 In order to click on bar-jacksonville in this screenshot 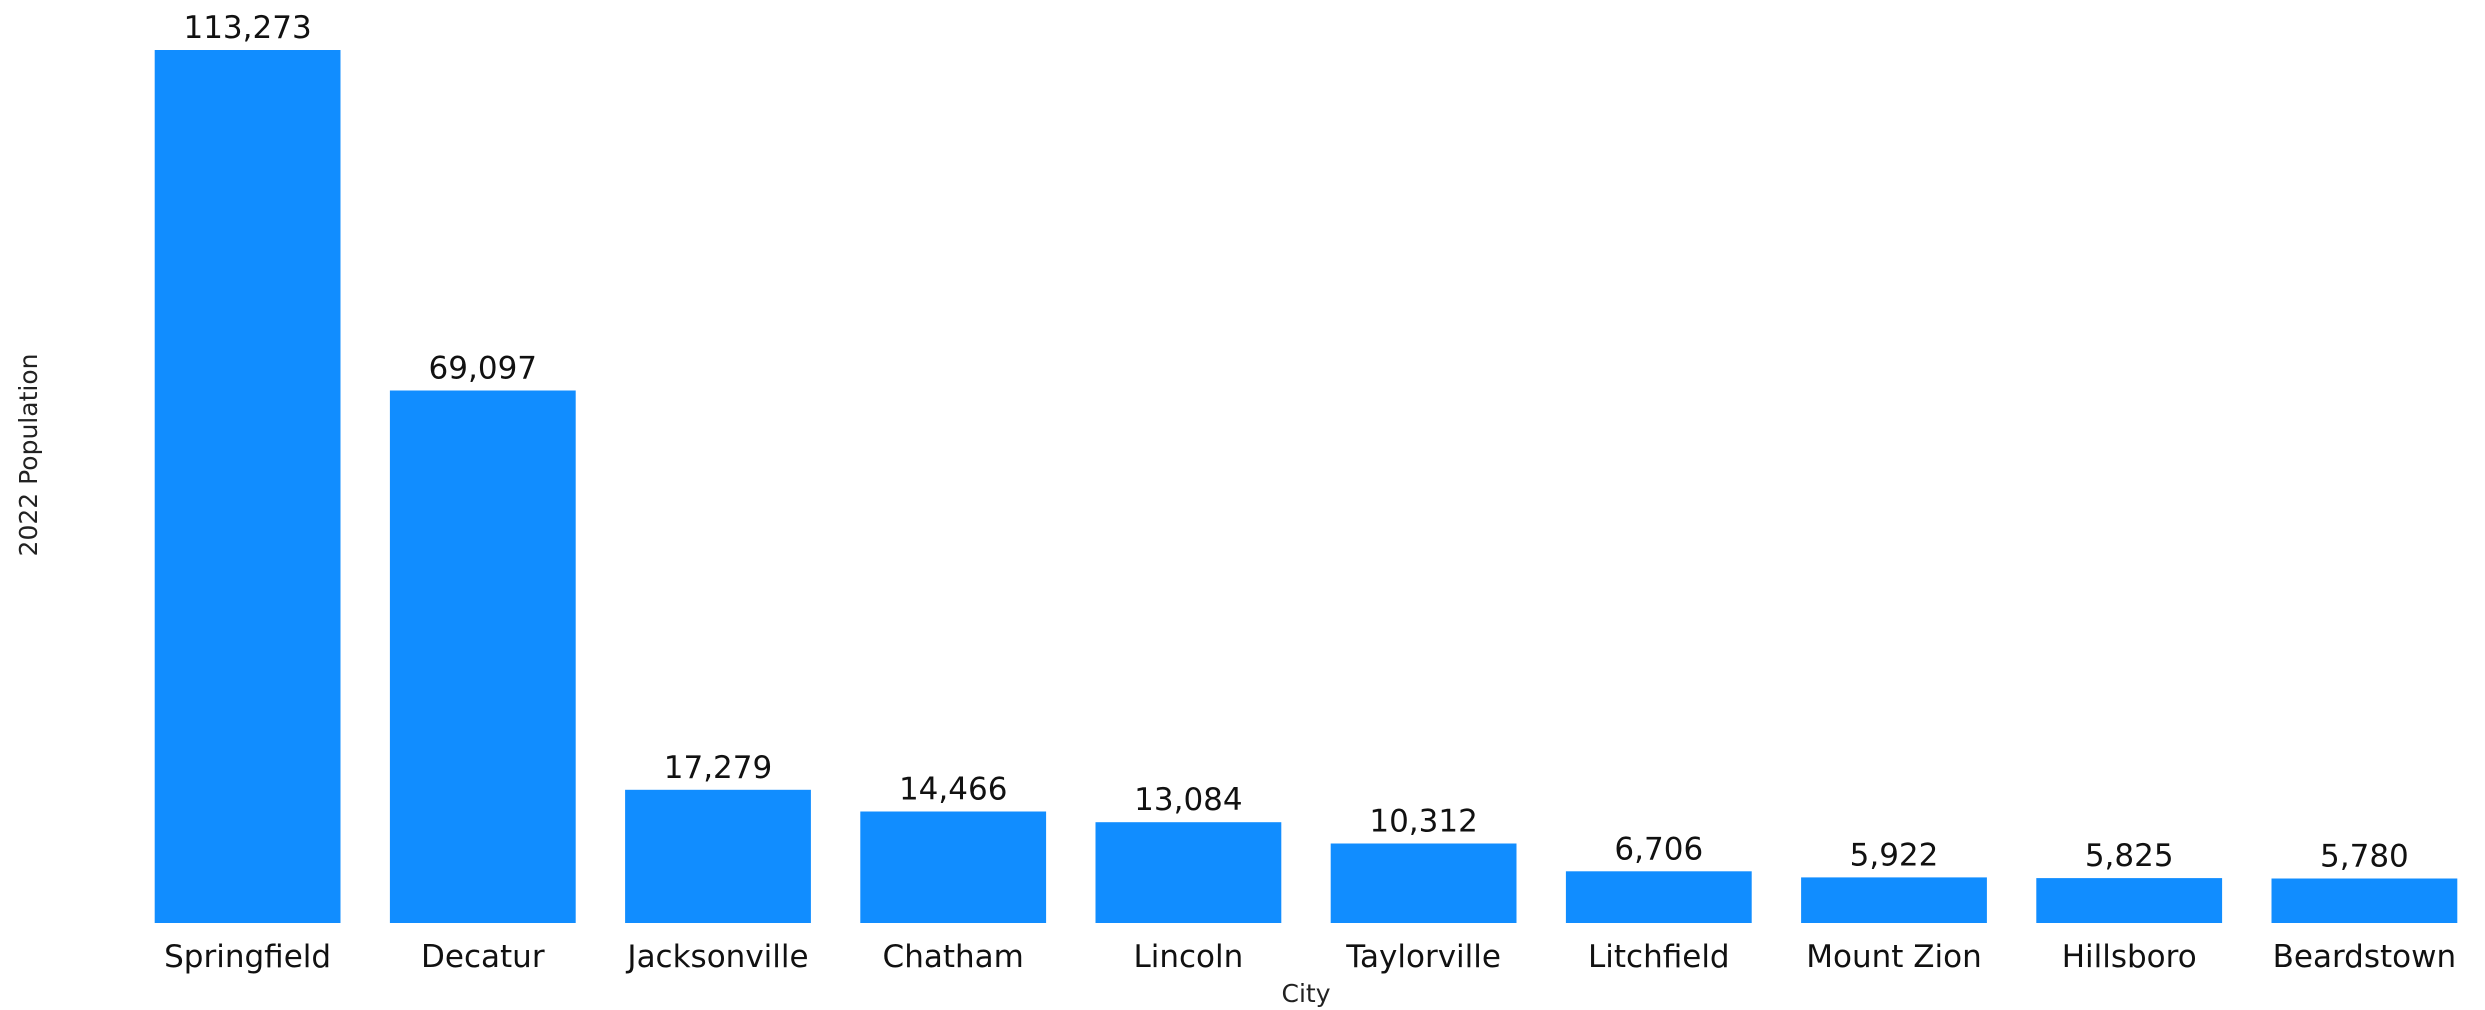, I will do `click(718, 856)`.